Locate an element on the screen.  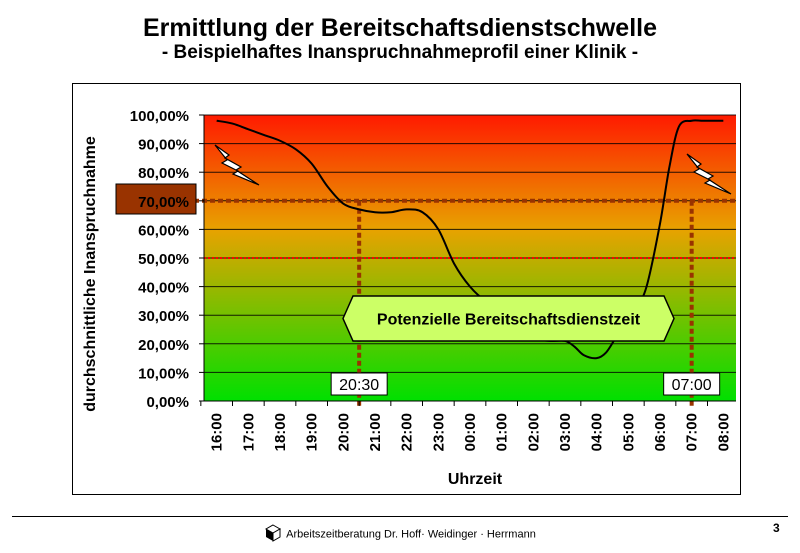
x-tick-label: 06:00 is located at coordinates (660, 432).